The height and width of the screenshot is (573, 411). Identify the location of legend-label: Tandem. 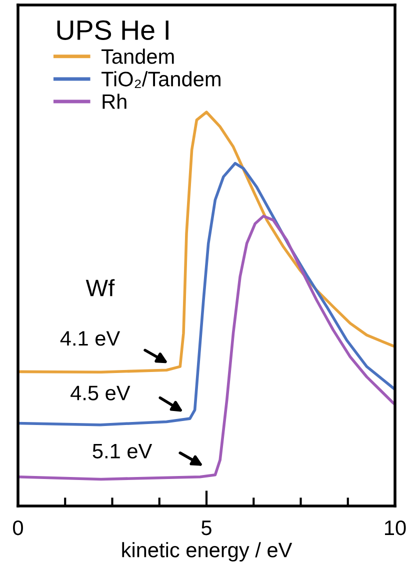
(138, 56).